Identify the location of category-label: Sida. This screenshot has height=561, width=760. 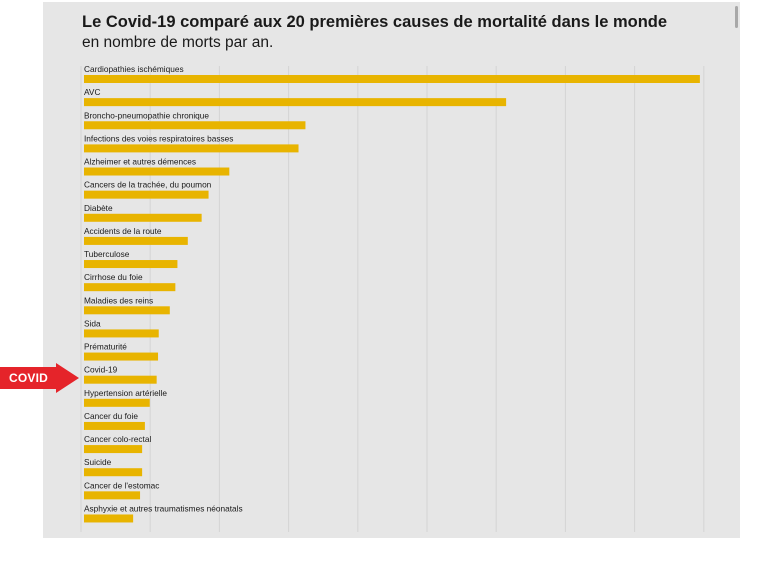
(92, 323).